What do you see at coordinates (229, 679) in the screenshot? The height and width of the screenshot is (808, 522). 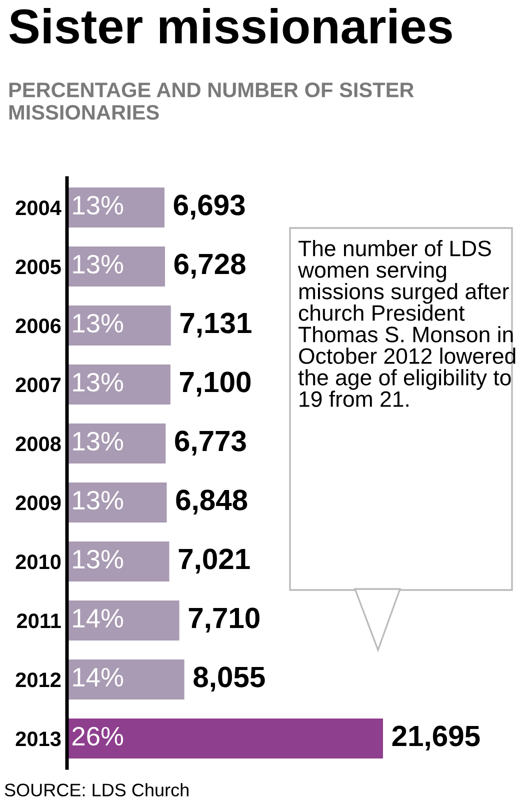 I see `data-label: 8,055` at bounding box center [229, 679].